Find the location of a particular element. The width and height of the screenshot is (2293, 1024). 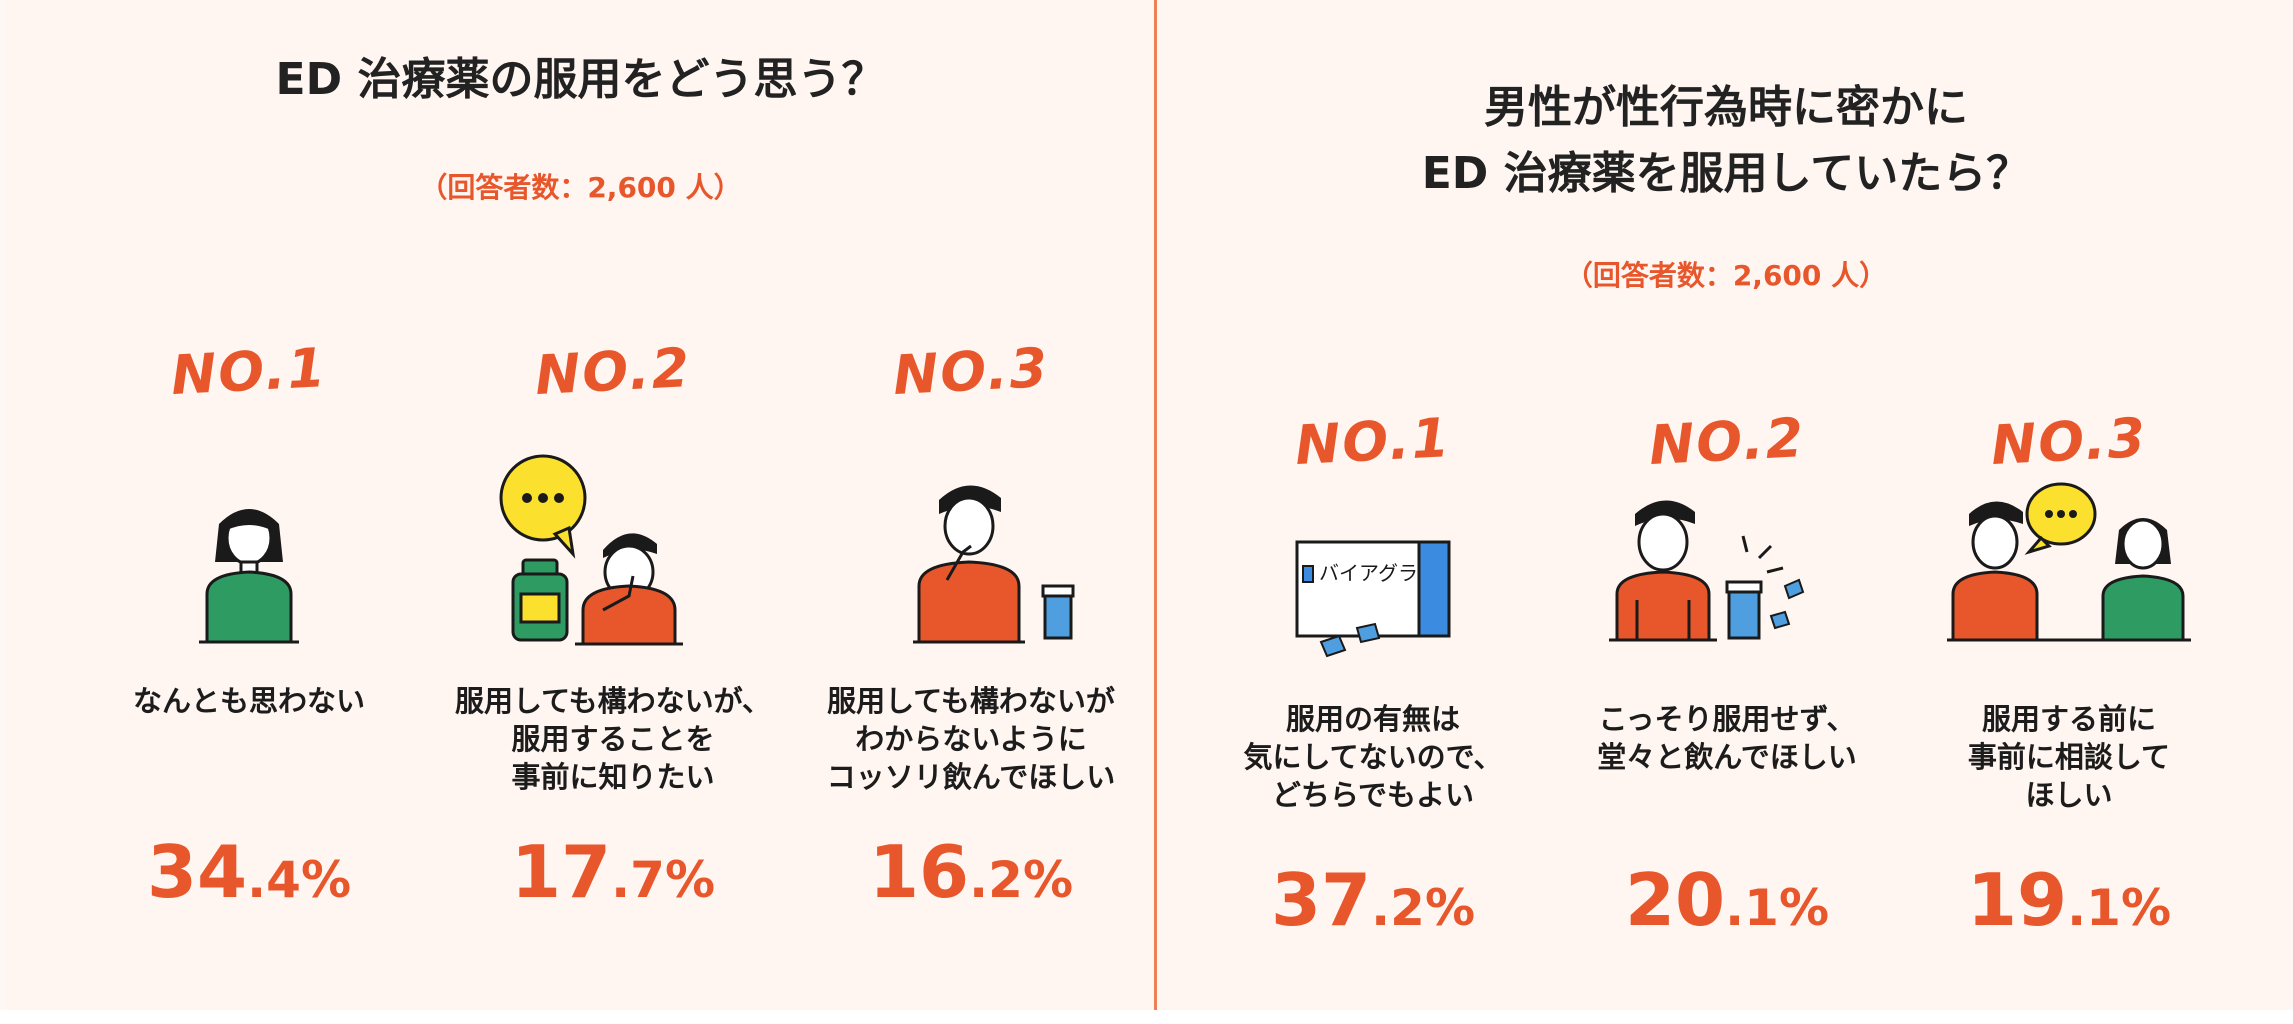

man-with-water-glass-icon is located at coordinates (994, 564).